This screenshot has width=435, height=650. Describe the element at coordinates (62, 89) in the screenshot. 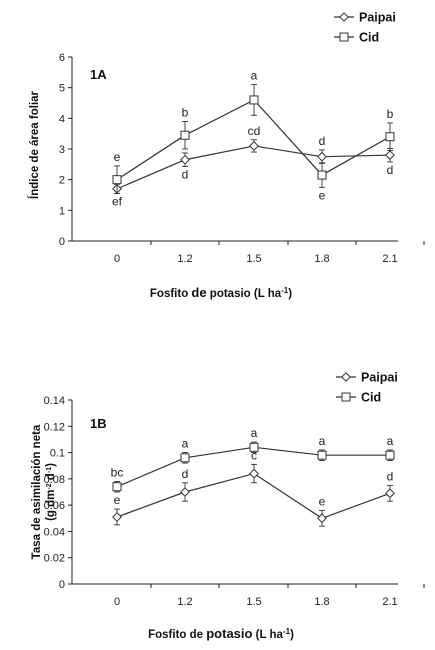

I see `y-tick-label-1a: 5` at that location.